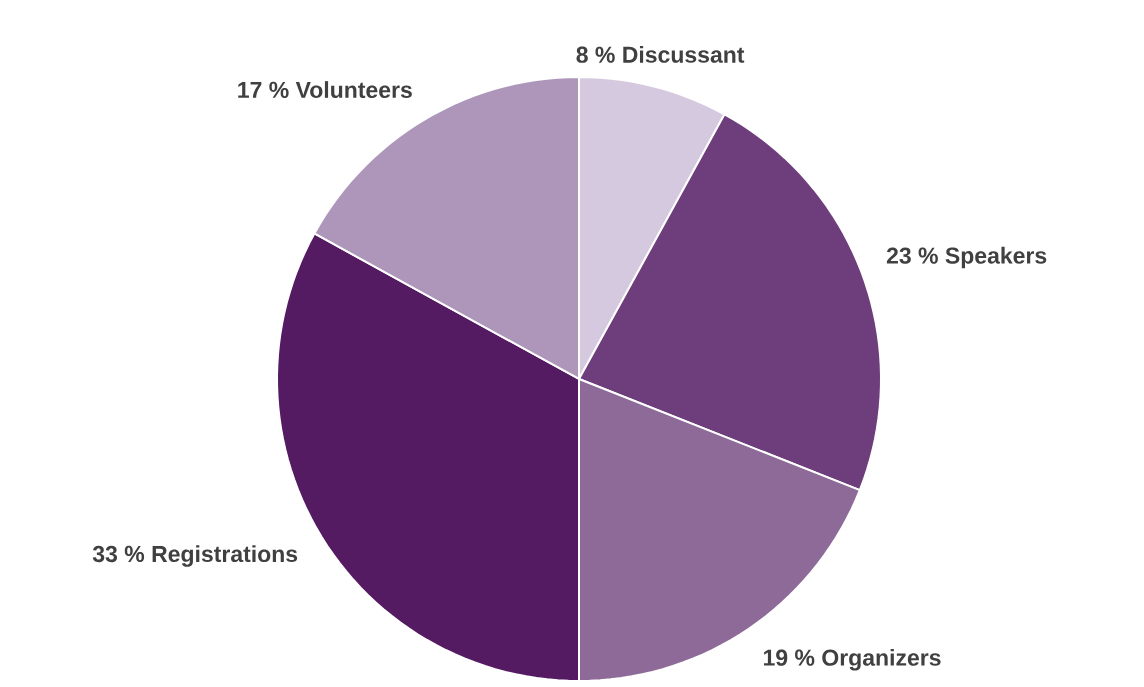 The width and height of the screenshot is (1144, 687). Describe the element at coordinates (996, 257) in the screenshot. I see `slice-label: Speakers` at that location.